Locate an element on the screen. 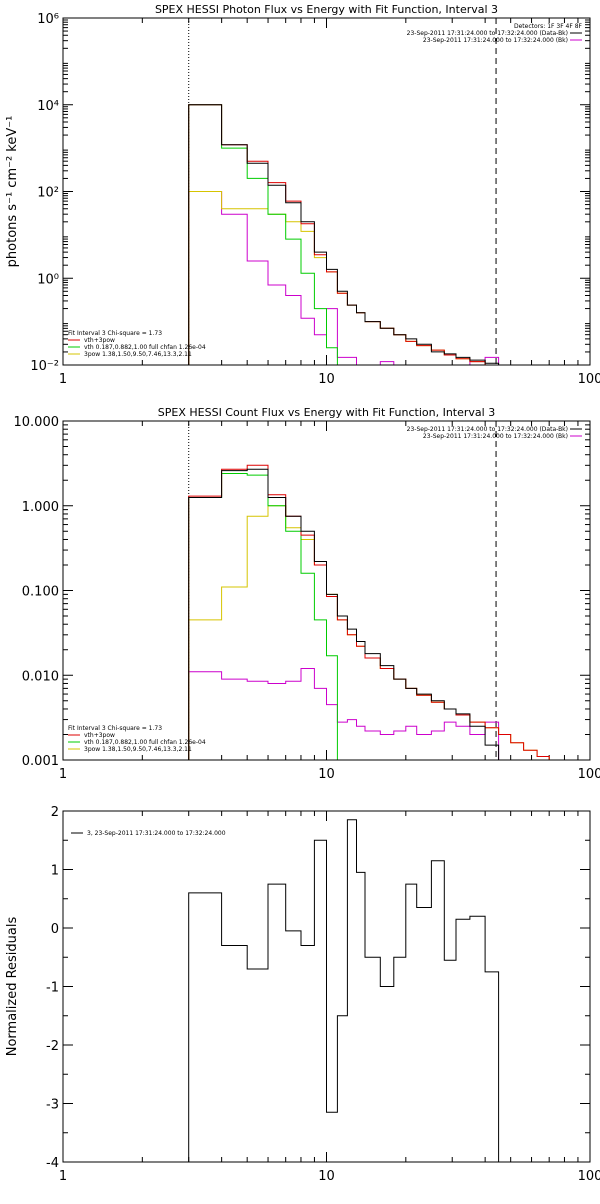  y-tick-label: 1 is located at coordinates (55, 871).